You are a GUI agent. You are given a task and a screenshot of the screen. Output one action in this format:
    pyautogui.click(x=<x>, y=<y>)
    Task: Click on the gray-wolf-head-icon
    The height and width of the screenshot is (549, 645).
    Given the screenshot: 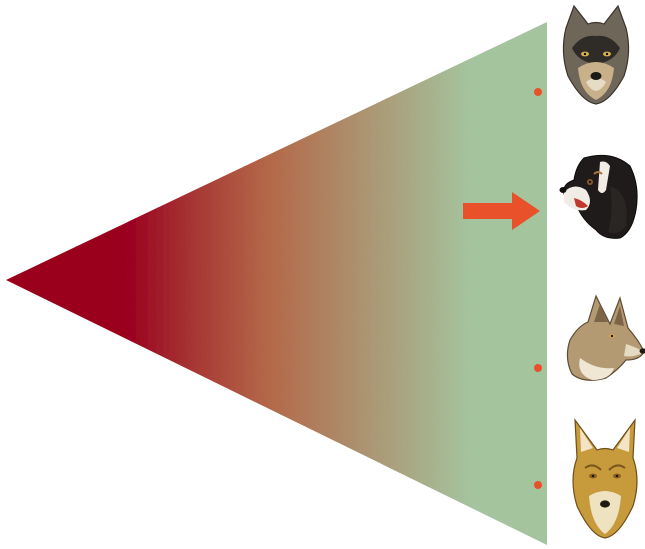 What is the action you would take?
    pyautogui.click(x=596, y=54)
    